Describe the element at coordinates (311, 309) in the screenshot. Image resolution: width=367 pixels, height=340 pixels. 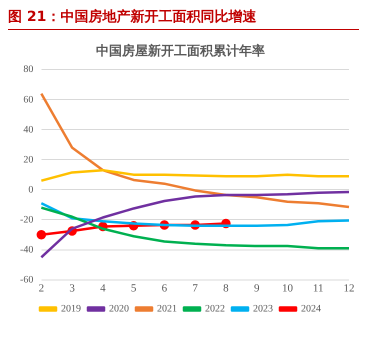
I see `legend-label: 2024` at that location.